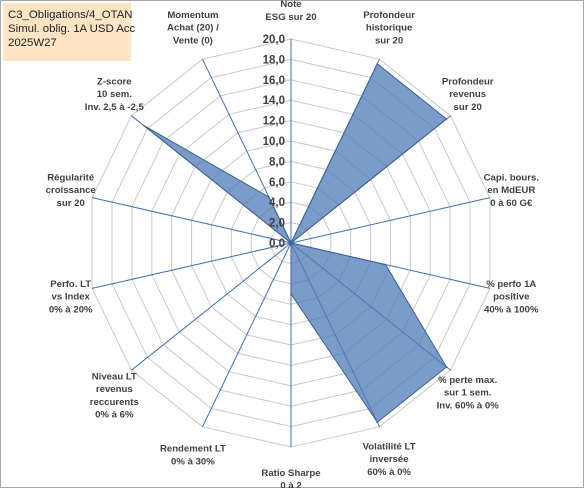  I want to click on tick-label: 10,0, so click(274, 142).